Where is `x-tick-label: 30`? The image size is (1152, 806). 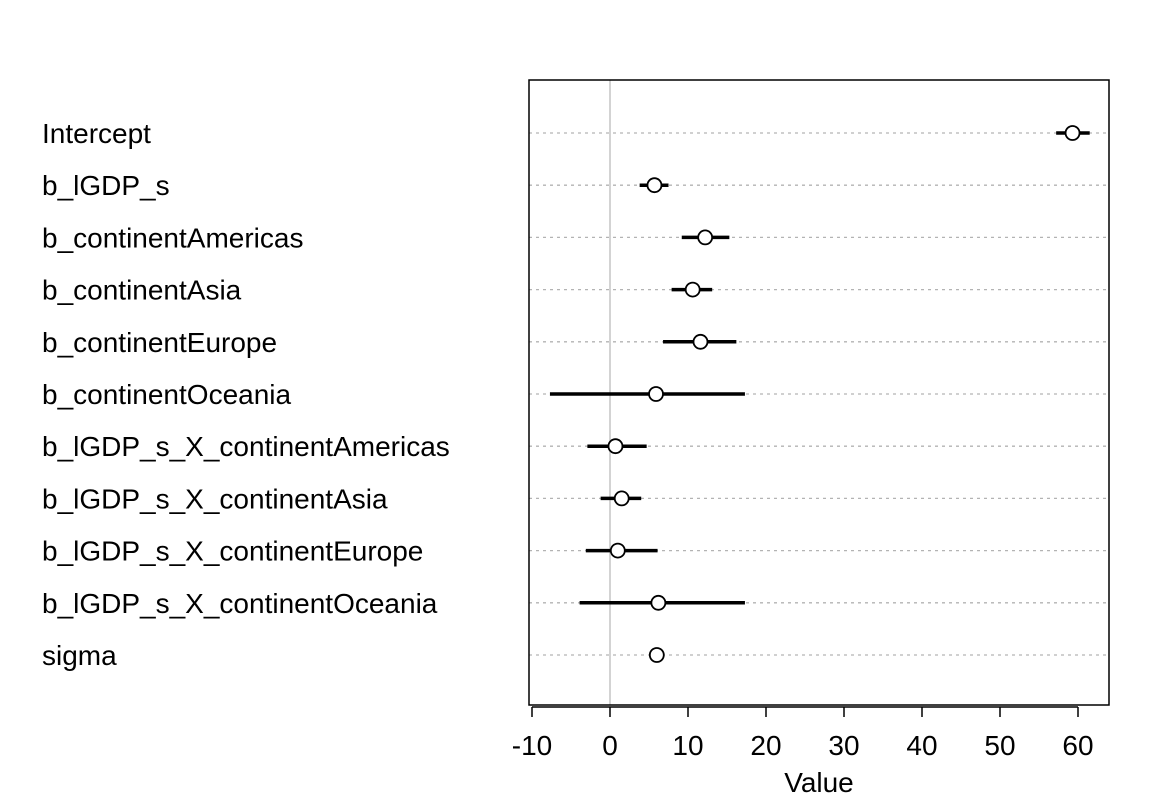
x-tick-label: 30 is located at coordinates (843, 745).